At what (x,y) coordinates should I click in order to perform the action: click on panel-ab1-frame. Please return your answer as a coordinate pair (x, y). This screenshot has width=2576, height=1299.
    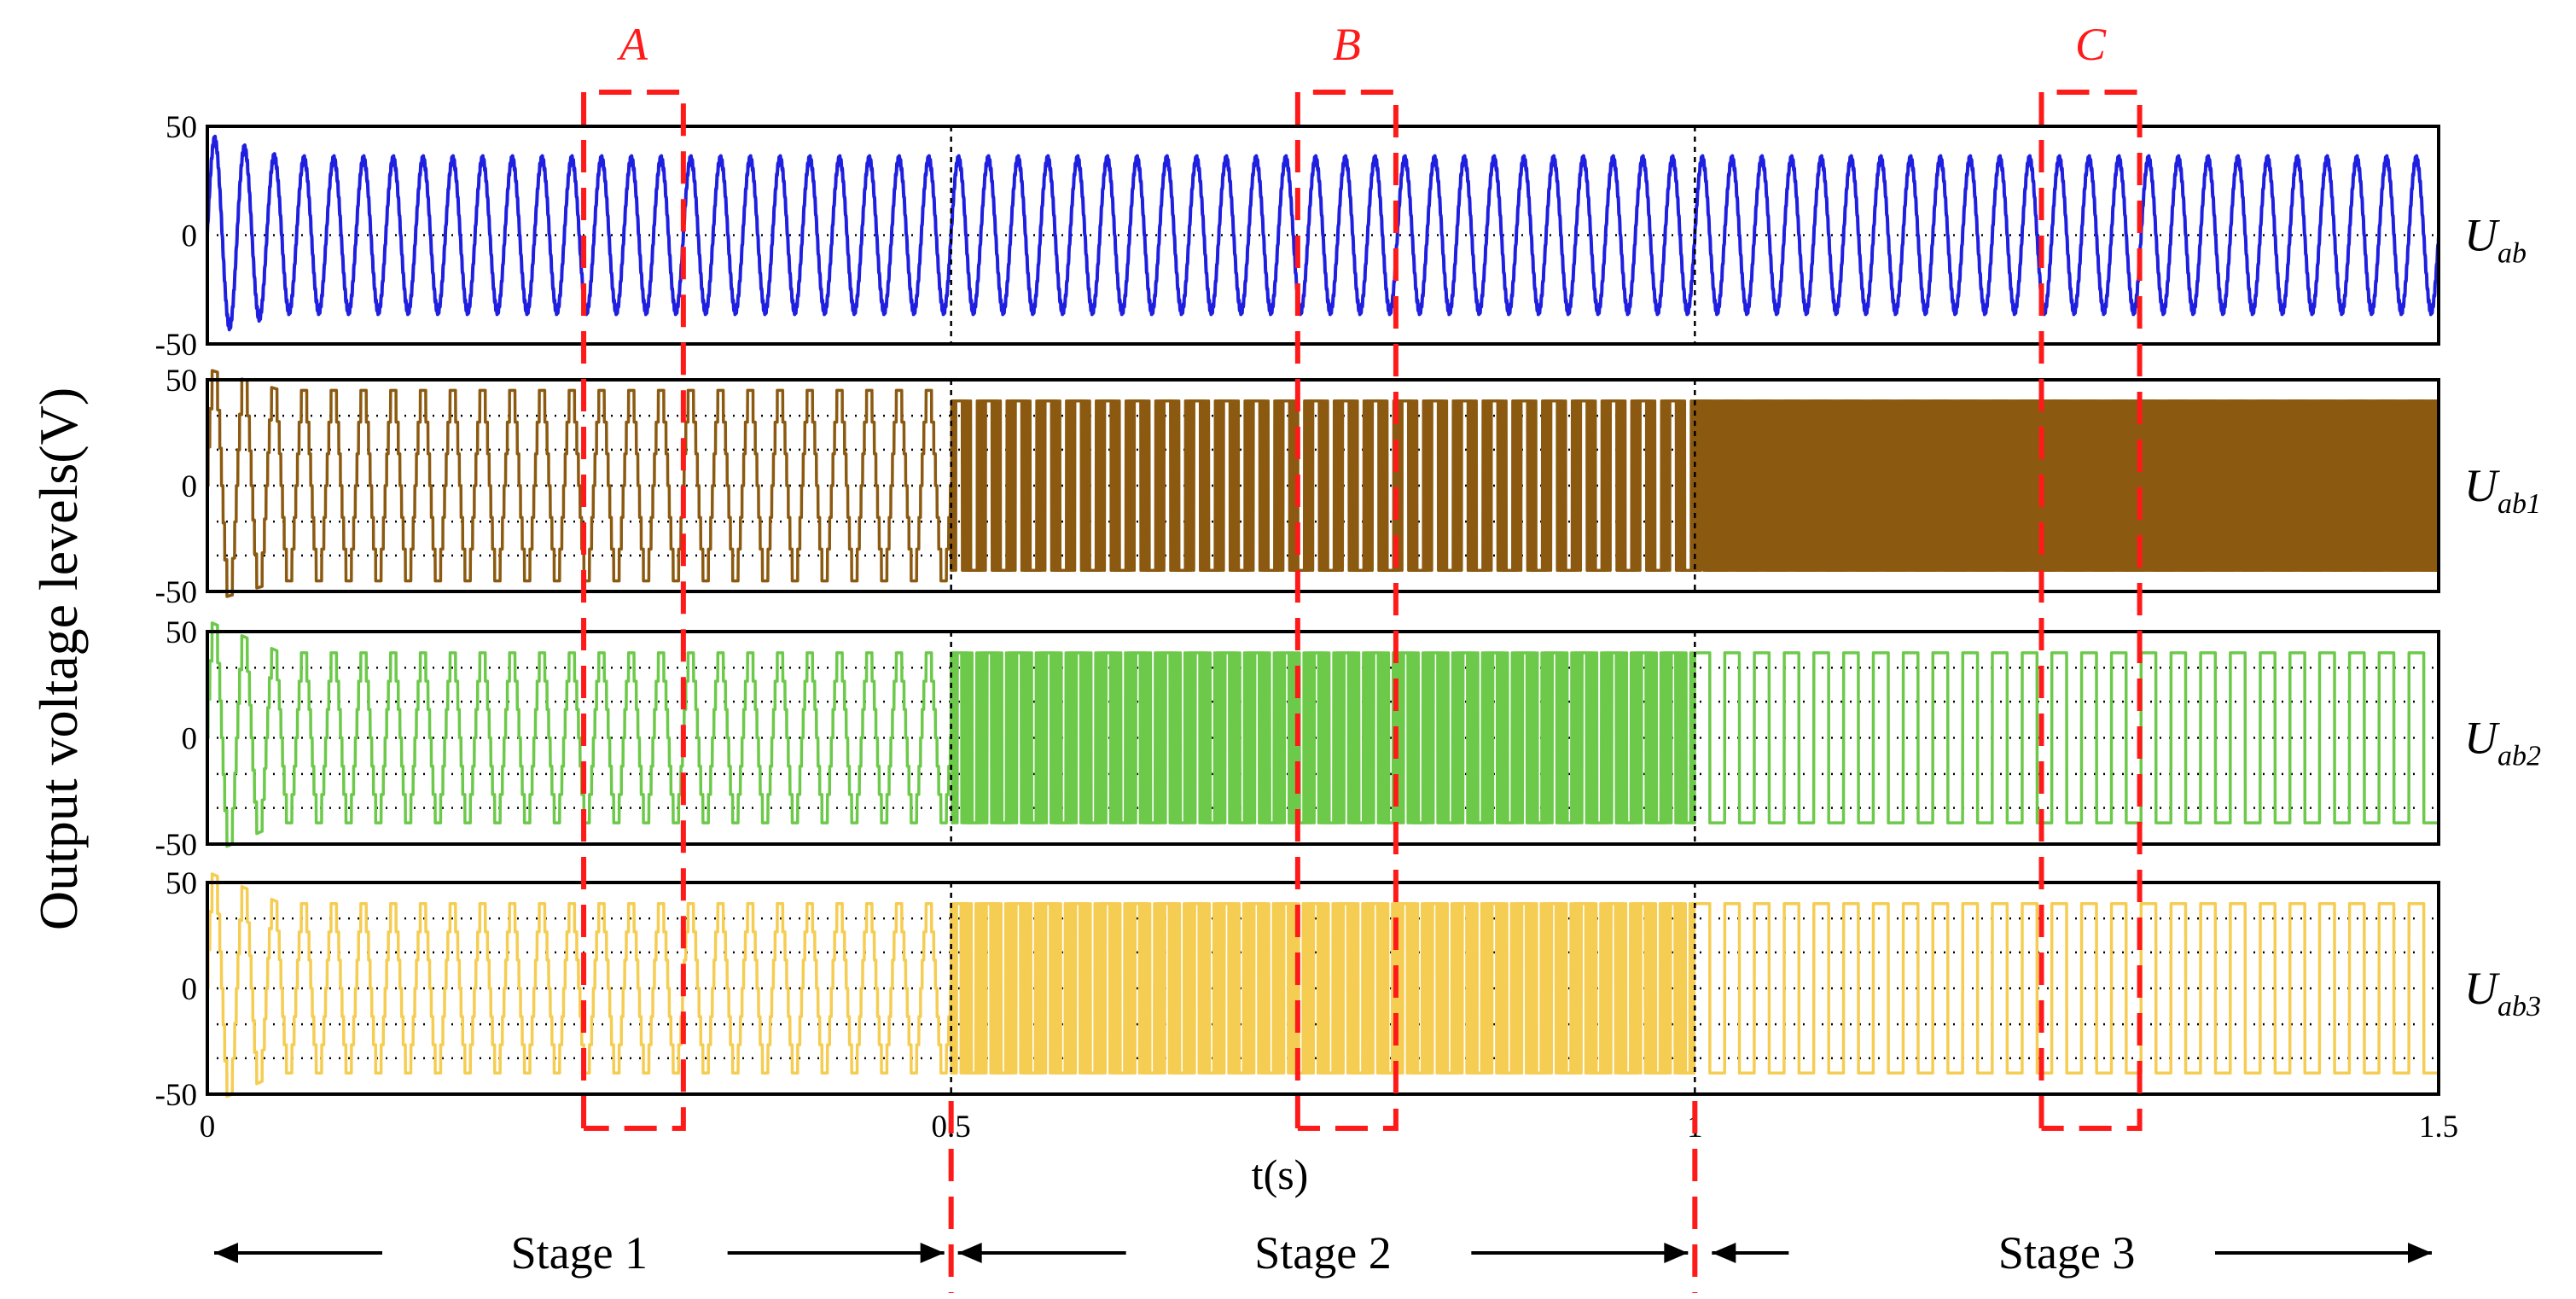
    Looking at the image, I should click on (1323, 485).